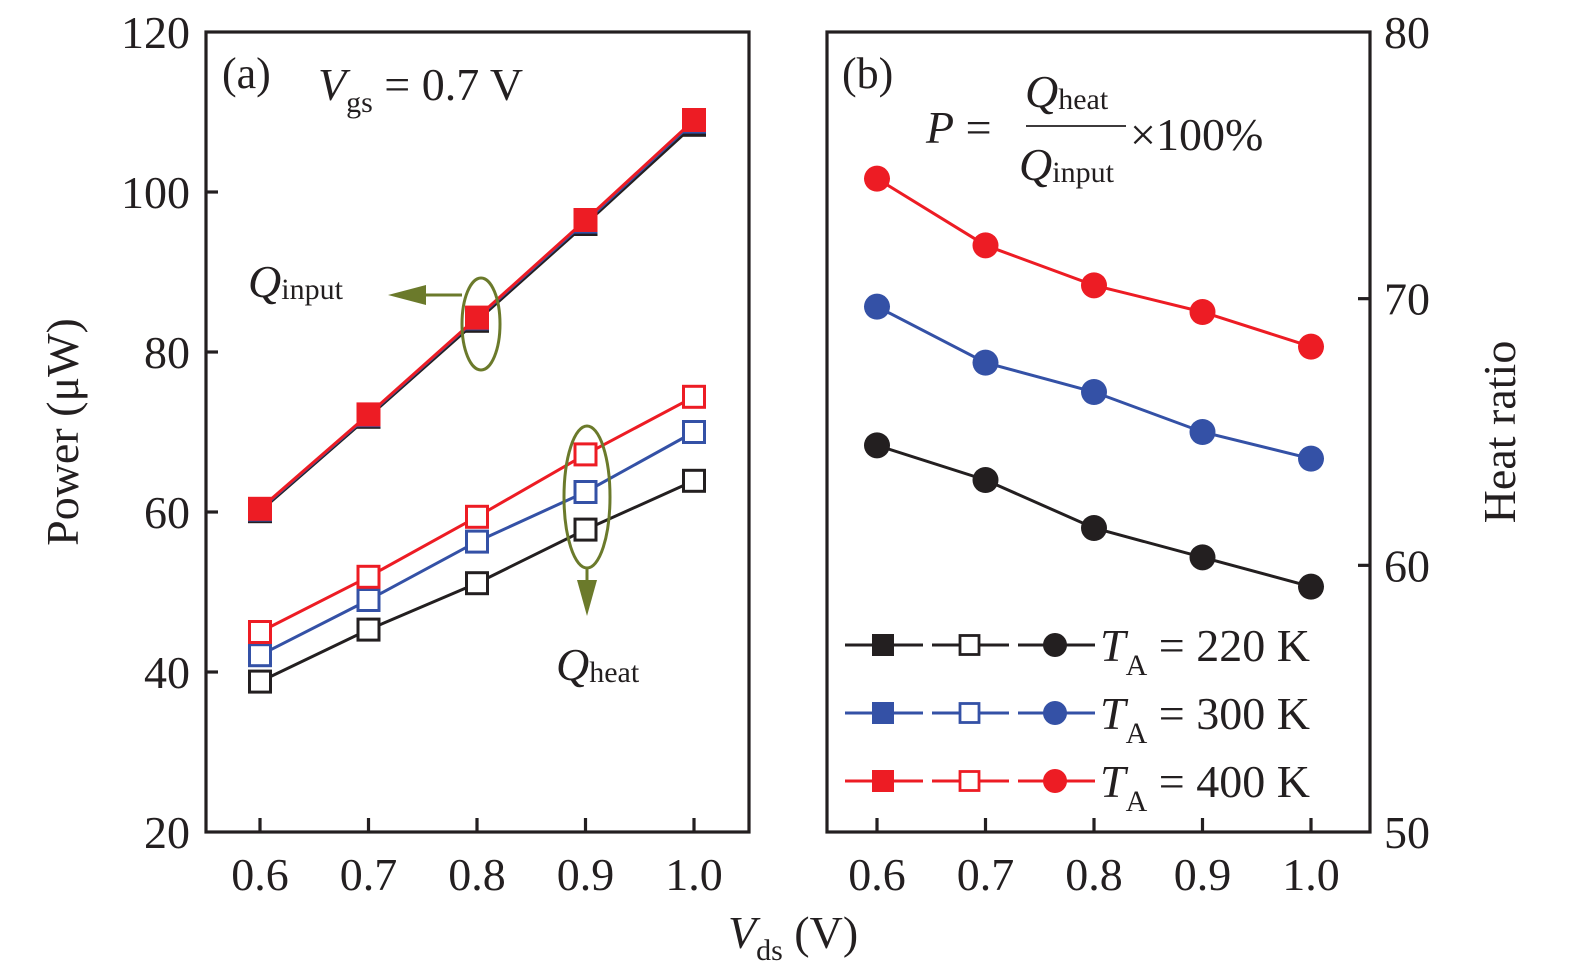  I want to click on q-heat-arrow-head, so click(587, 598).